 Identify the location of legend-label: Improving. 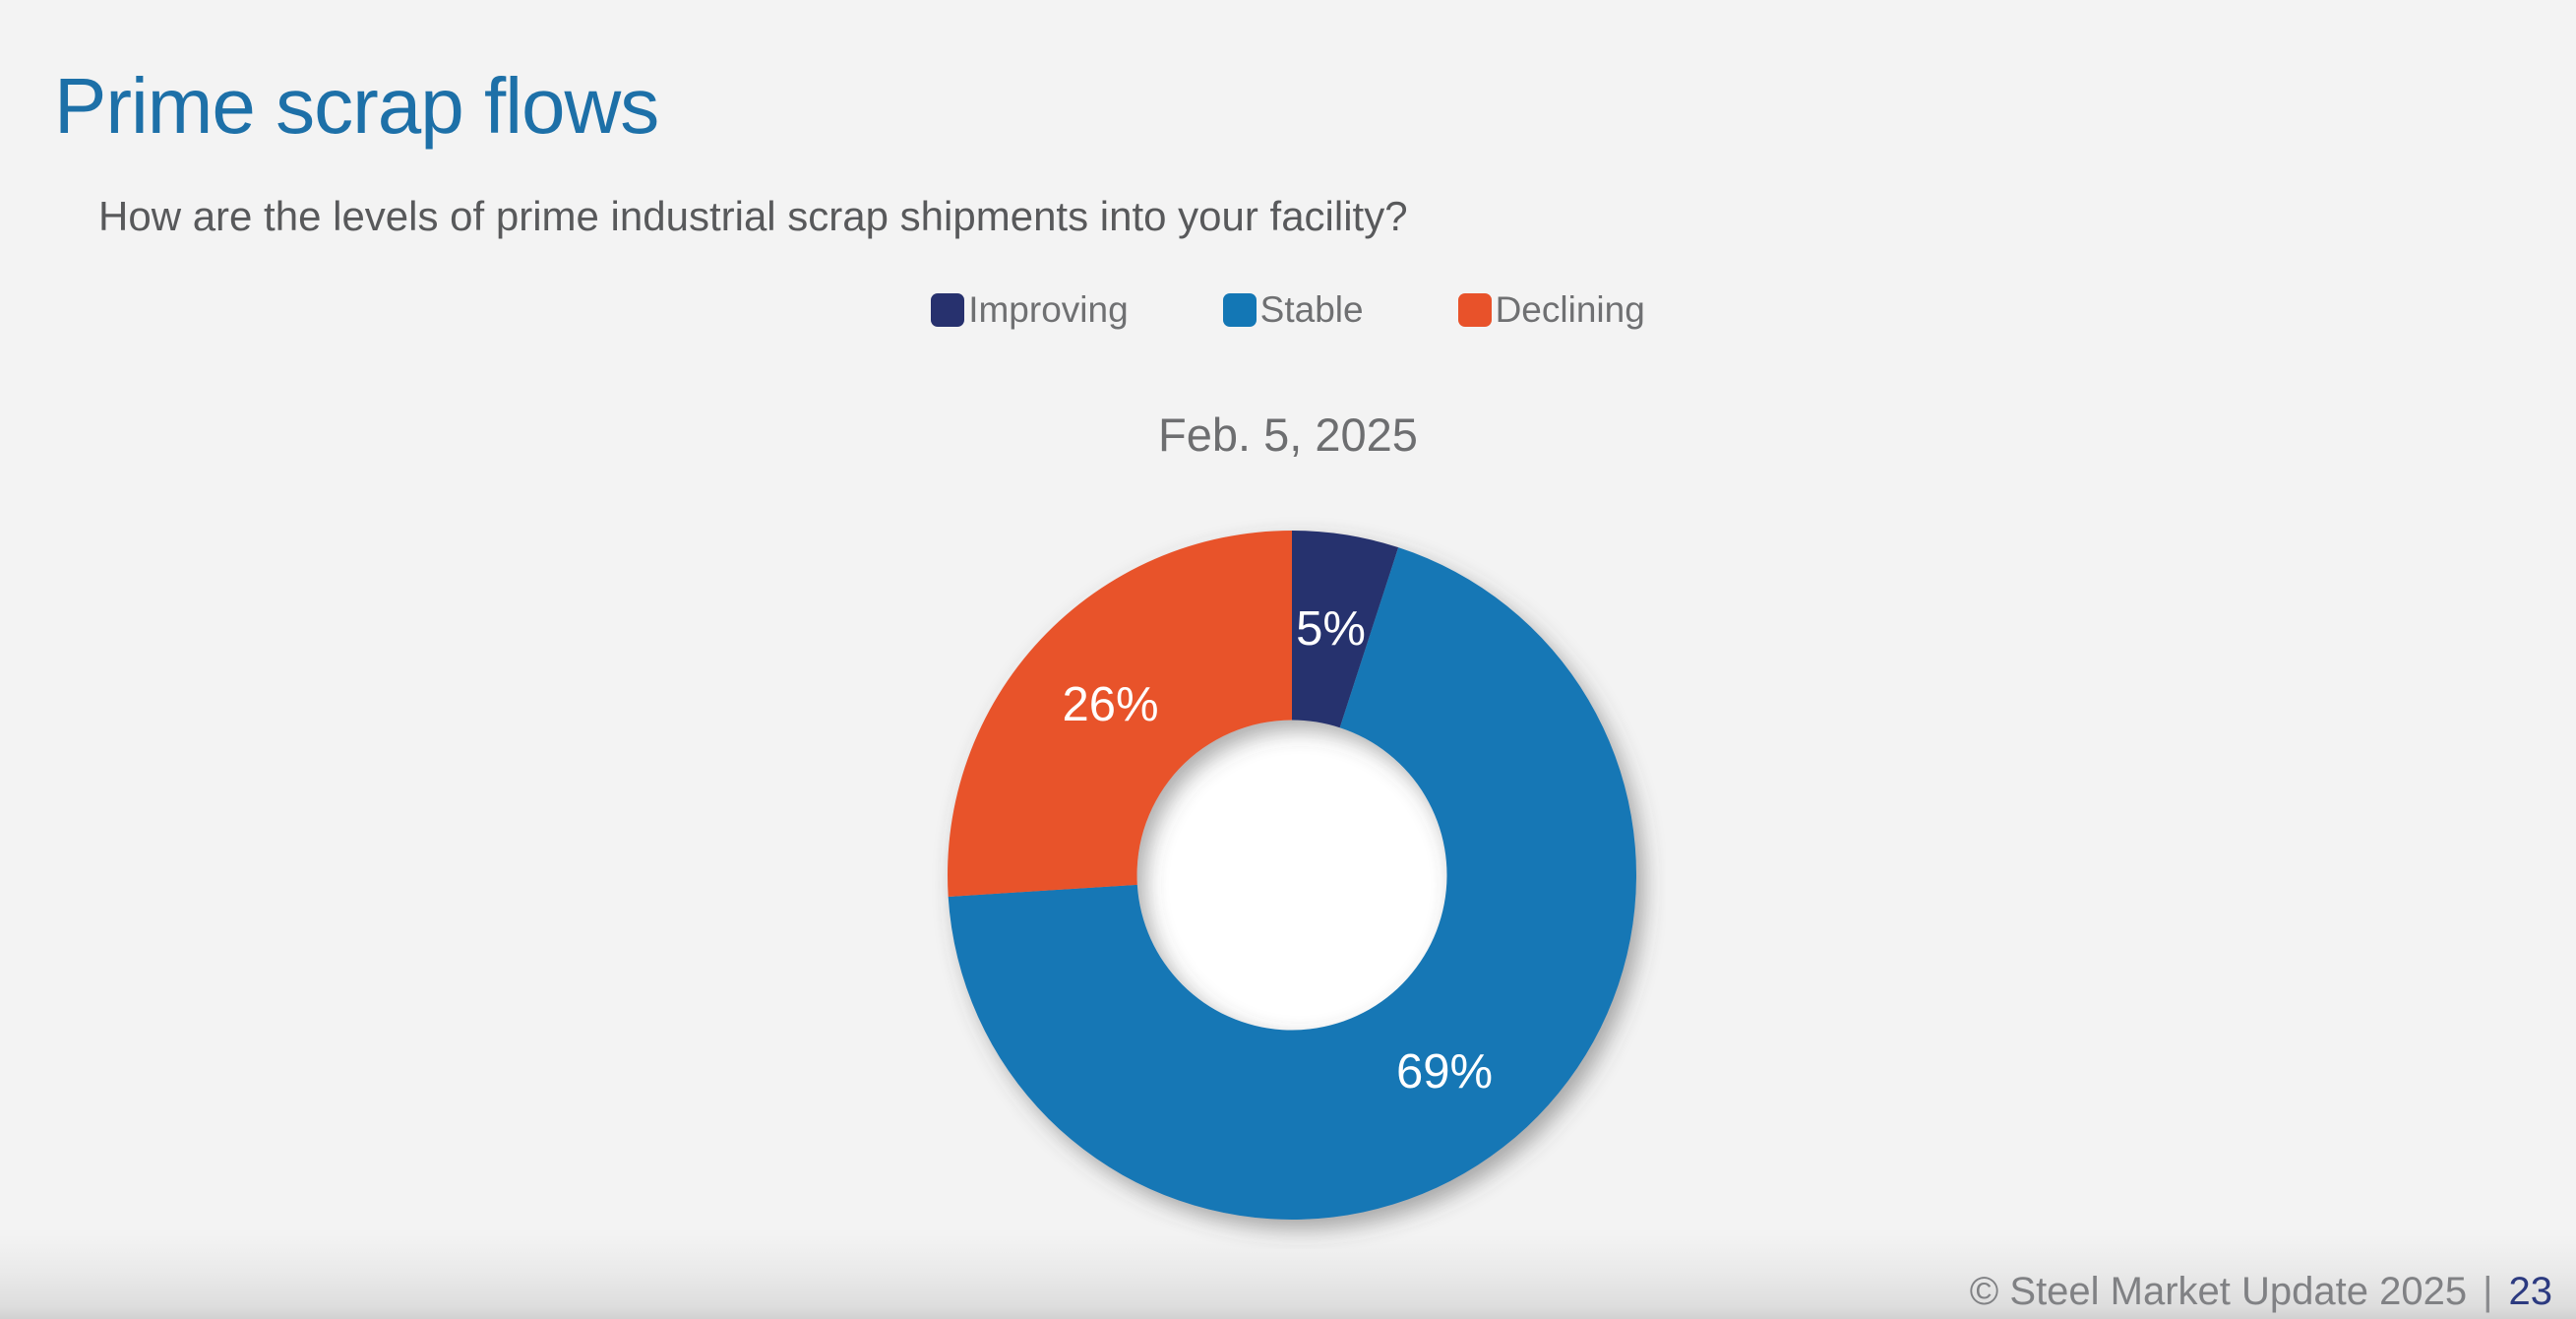
(1049, 309).